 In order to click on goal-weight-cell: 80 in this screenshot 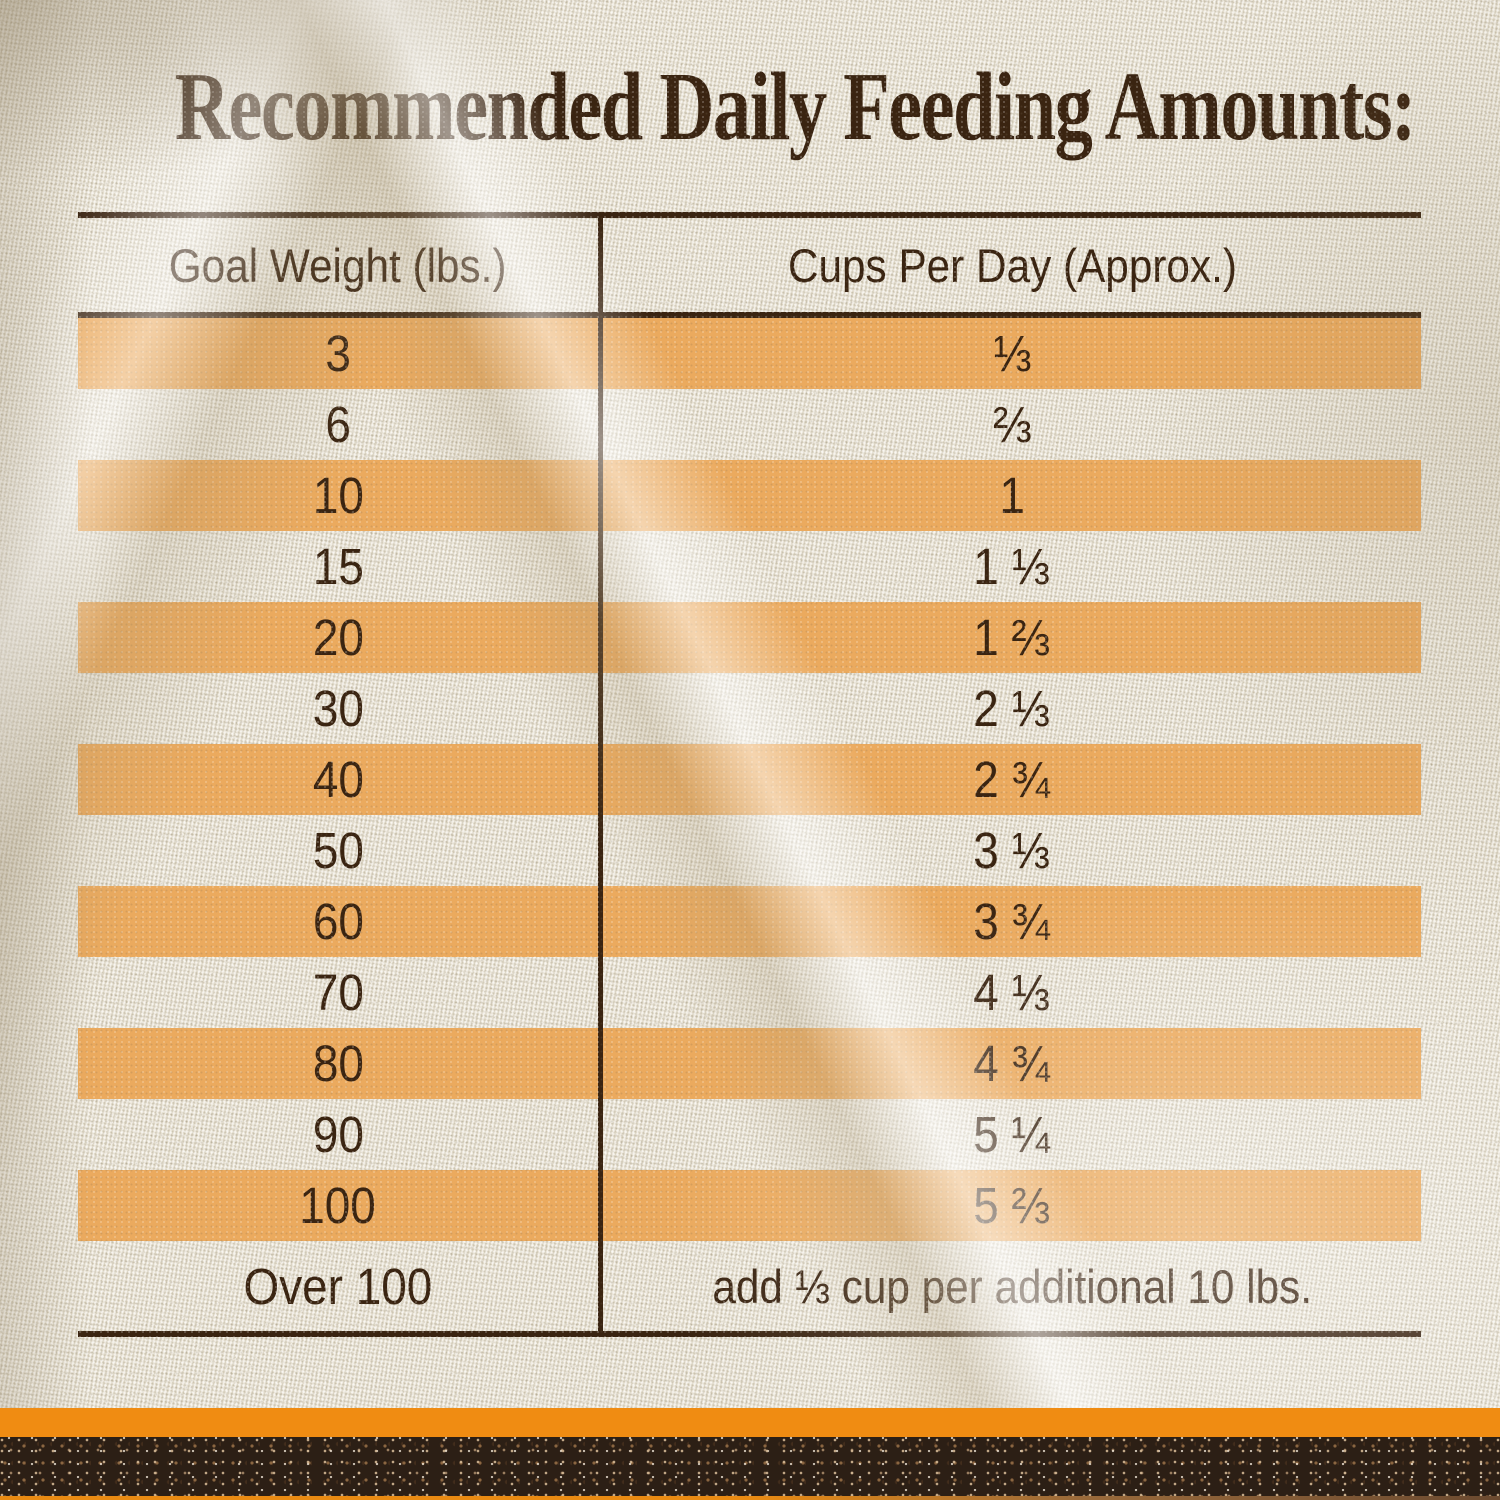, I will do `click(338, 1063)`.